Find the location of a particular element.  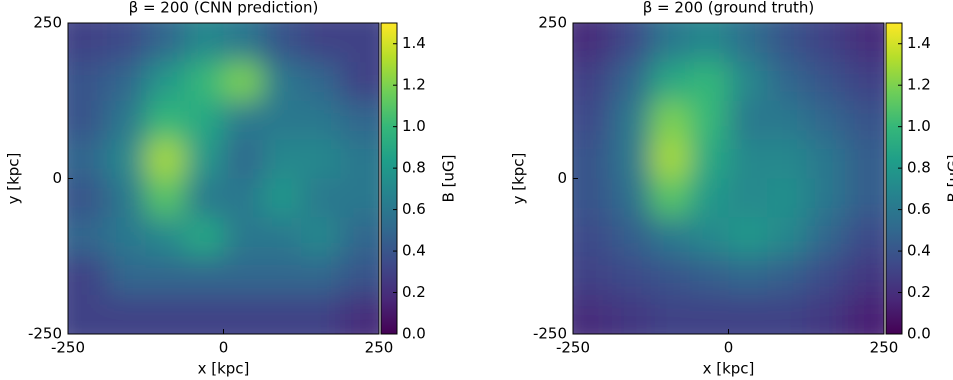

y-tick-label: 250 is located at coordinates (47, 23).